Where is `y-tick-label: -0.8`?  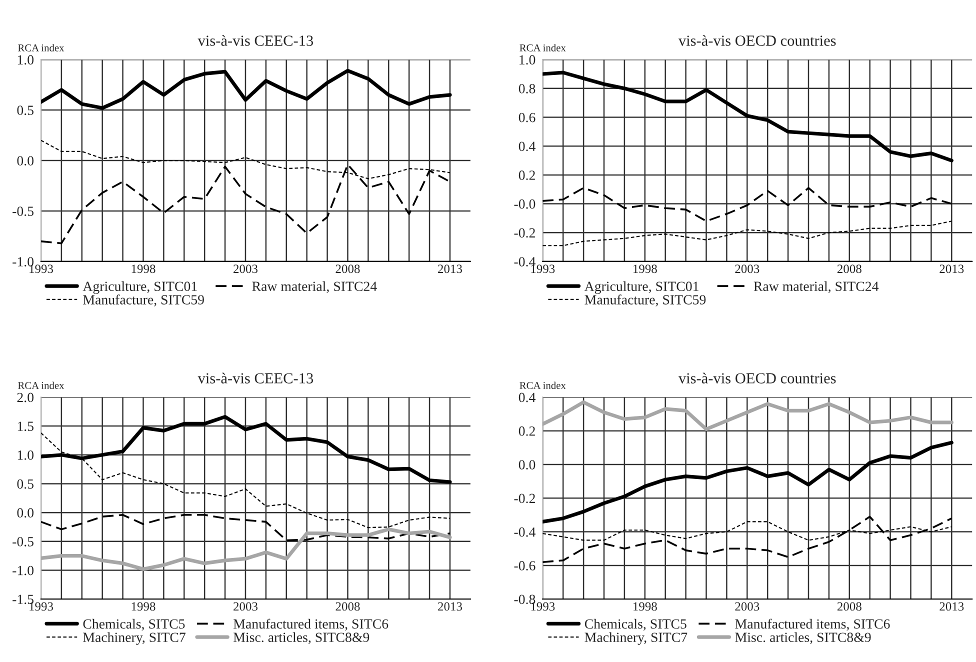 y-tick-label: -0.8 is located at coordinates (525, 599).